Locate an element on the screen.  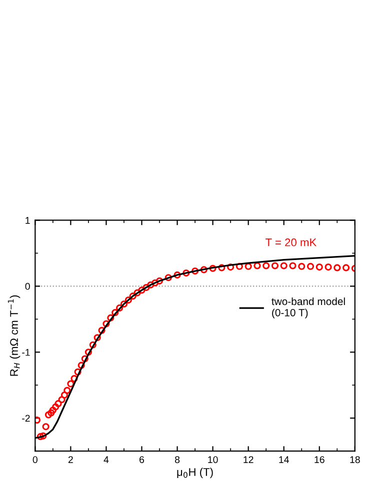
x-tick-label: 2 is located at coordinates (70, 459).